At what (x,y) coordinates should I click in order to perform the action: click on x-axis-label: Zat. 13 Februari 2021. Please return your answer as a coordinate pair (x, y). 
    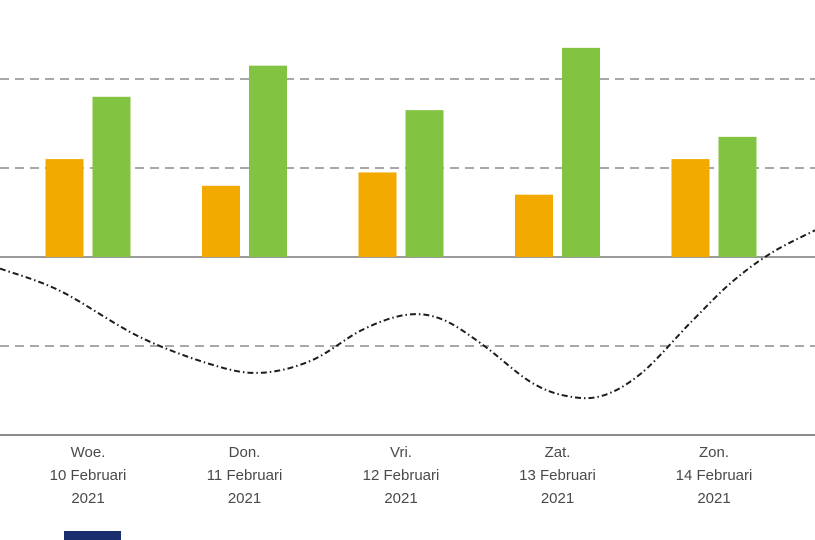
    Looking at the image, I should click on (558, 475).